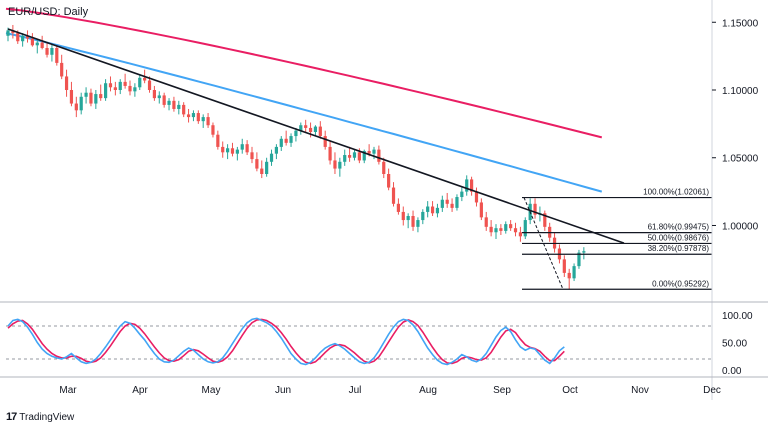  Describe the element at coordinates (680, 283) in the screenshot. I see `fib-level-label: 0.00%(0.95292)` at that location.